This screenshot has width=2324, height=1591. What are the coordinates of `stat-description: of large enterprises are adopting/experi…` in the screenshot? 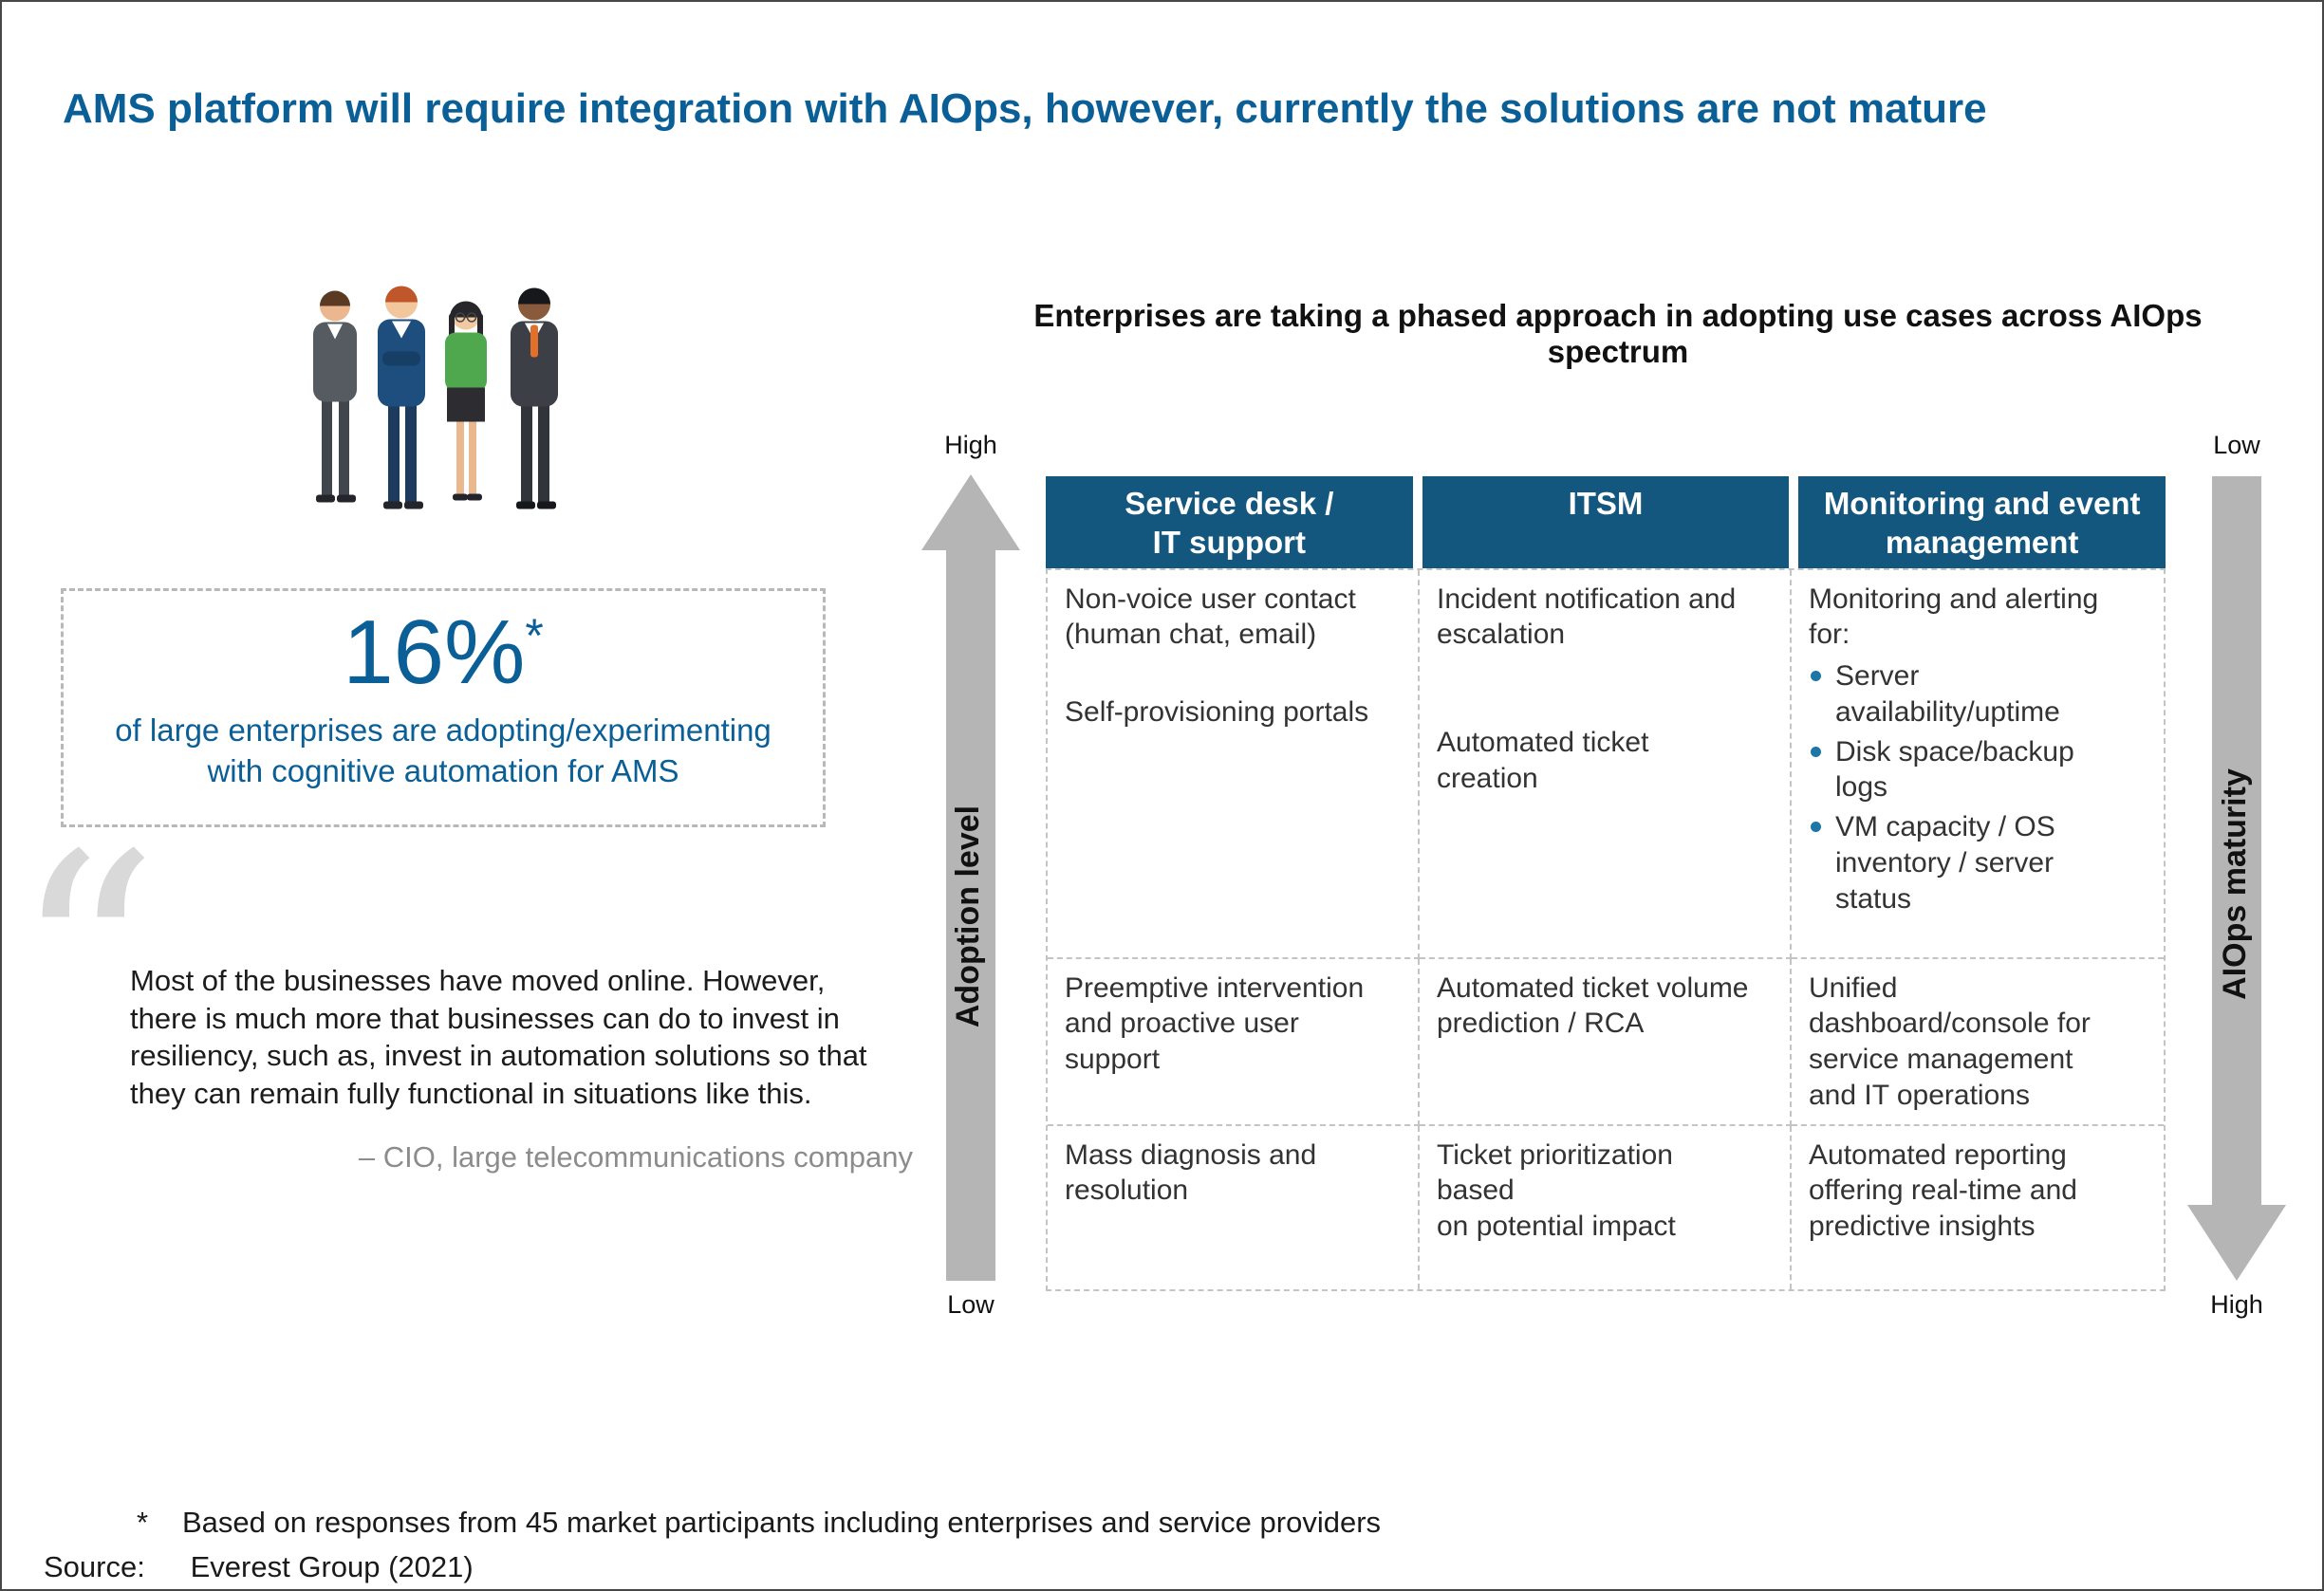 It's located at (444, 750).